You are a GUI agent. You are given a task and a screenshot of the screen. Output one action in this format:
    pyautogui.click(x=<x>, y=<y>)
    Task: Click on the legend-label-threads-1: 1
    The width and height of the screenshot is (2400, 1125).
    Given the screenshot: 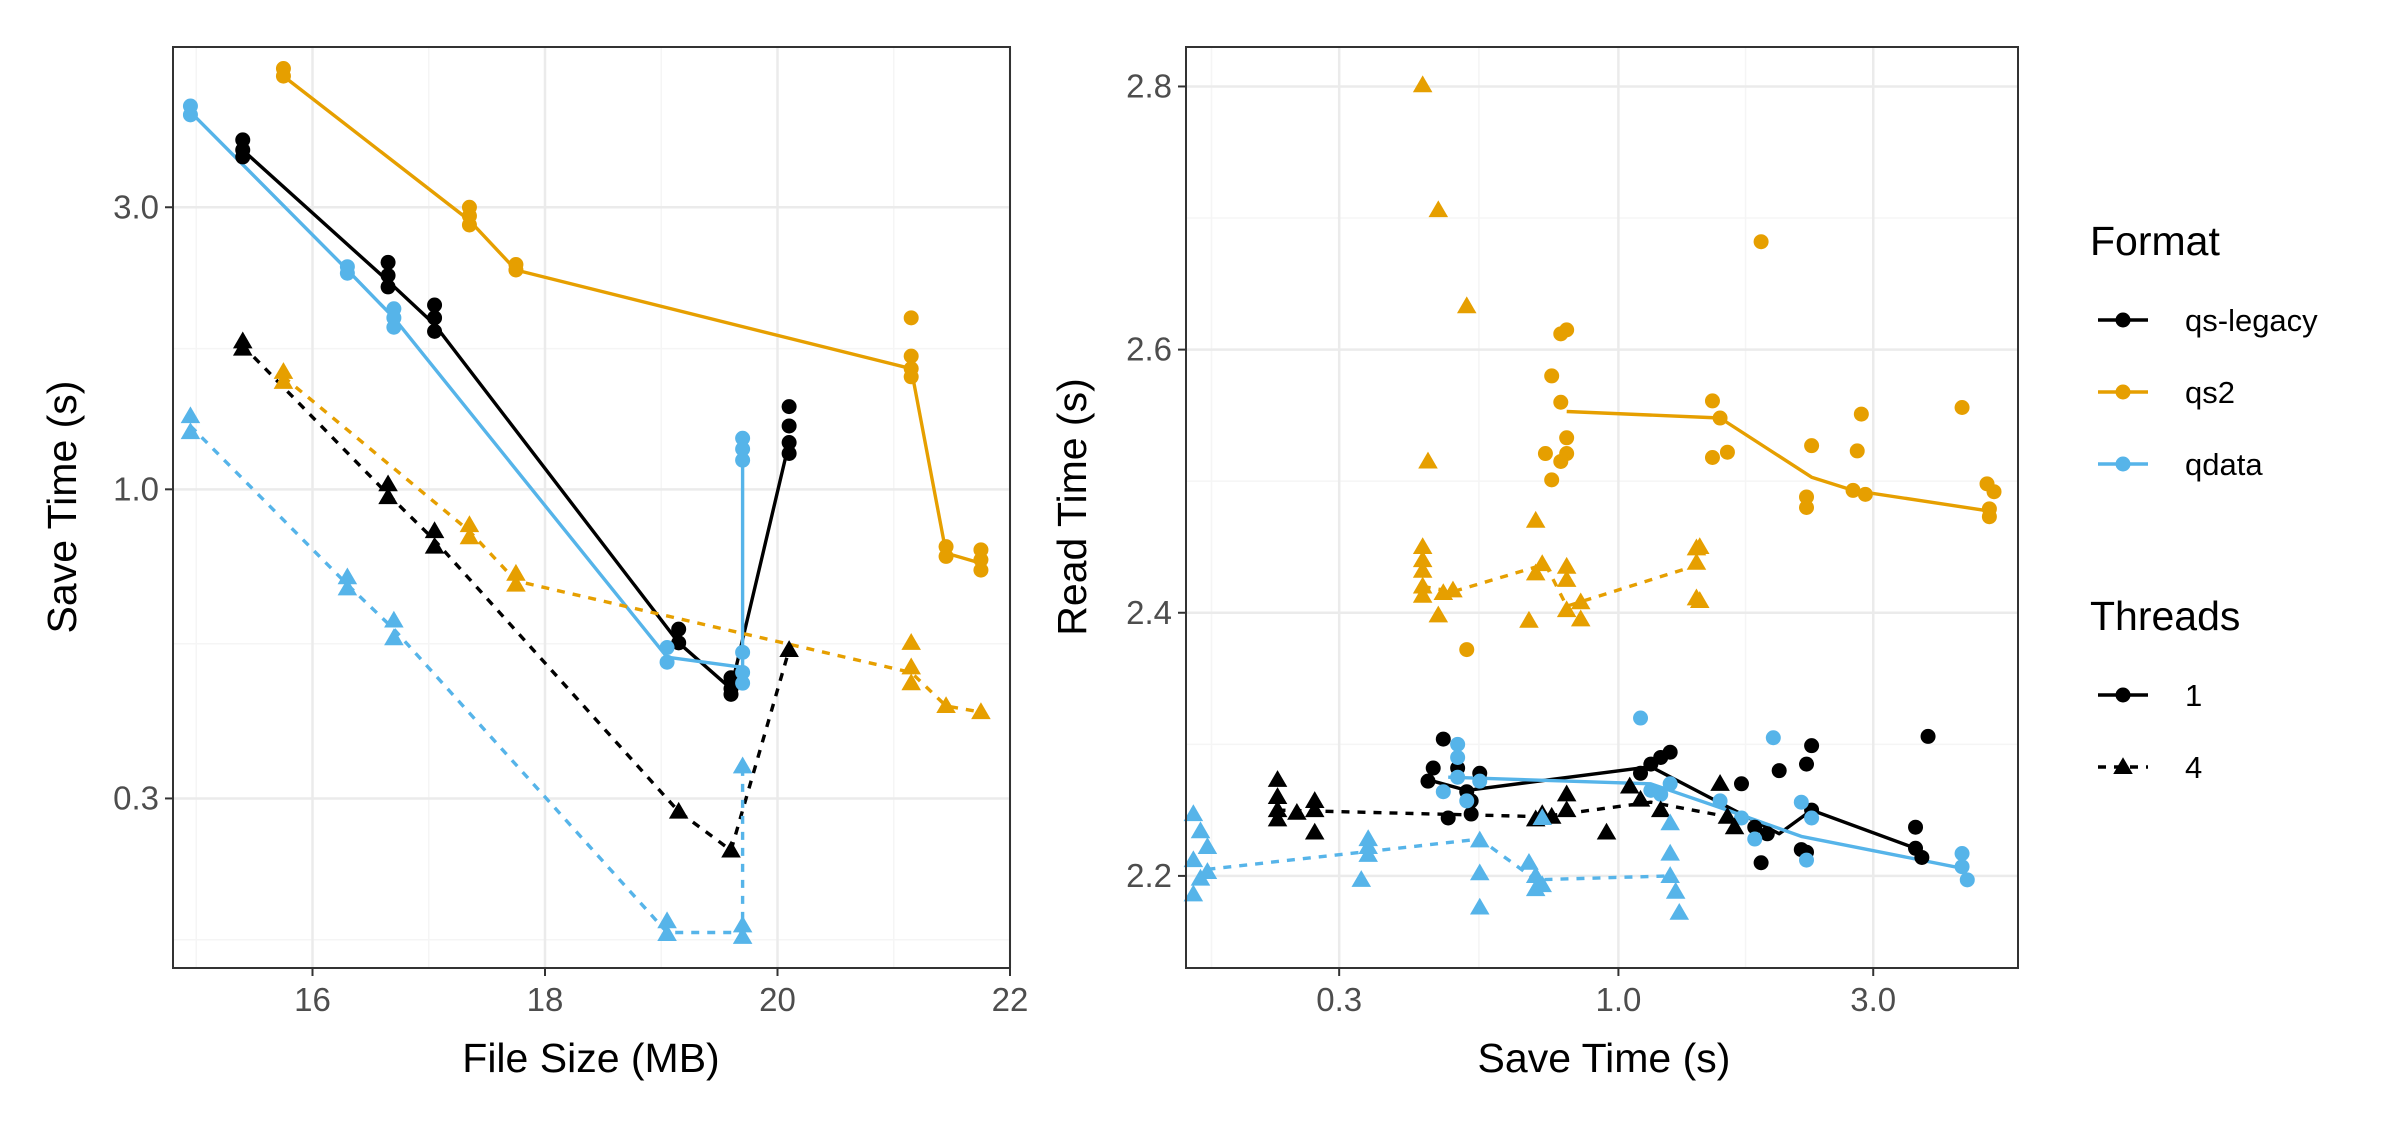 What is the action you would take?
    pyautogui.click(x=2193, y=695)
    